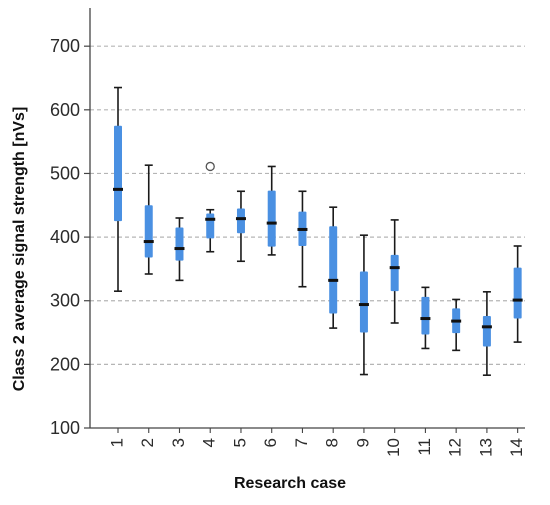  I want to click on x-axis-label: Research case, so click(290, 483).